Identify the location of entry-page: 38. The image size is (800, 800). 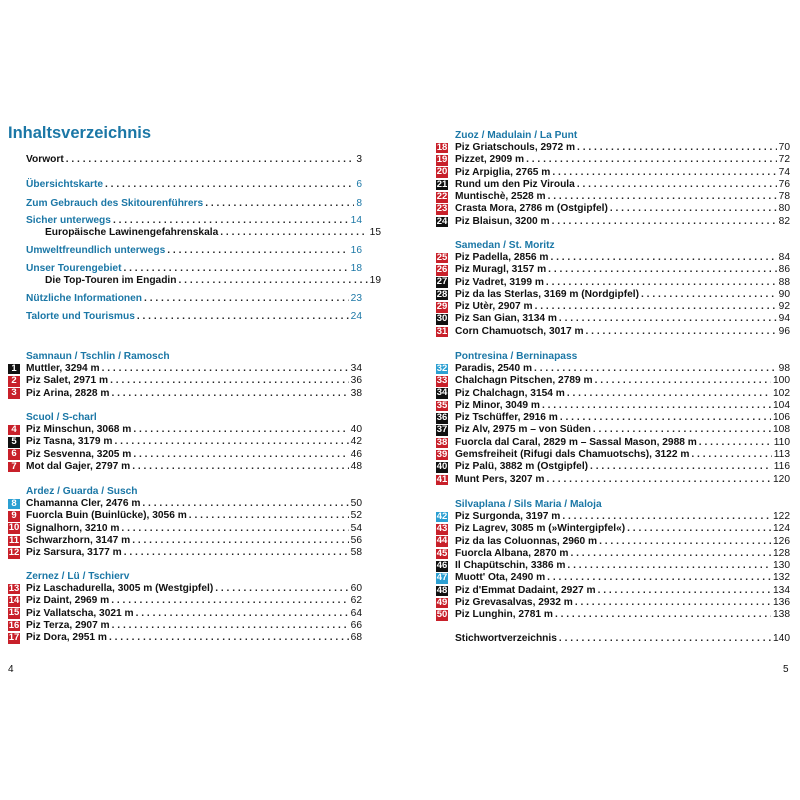
(356, 393).